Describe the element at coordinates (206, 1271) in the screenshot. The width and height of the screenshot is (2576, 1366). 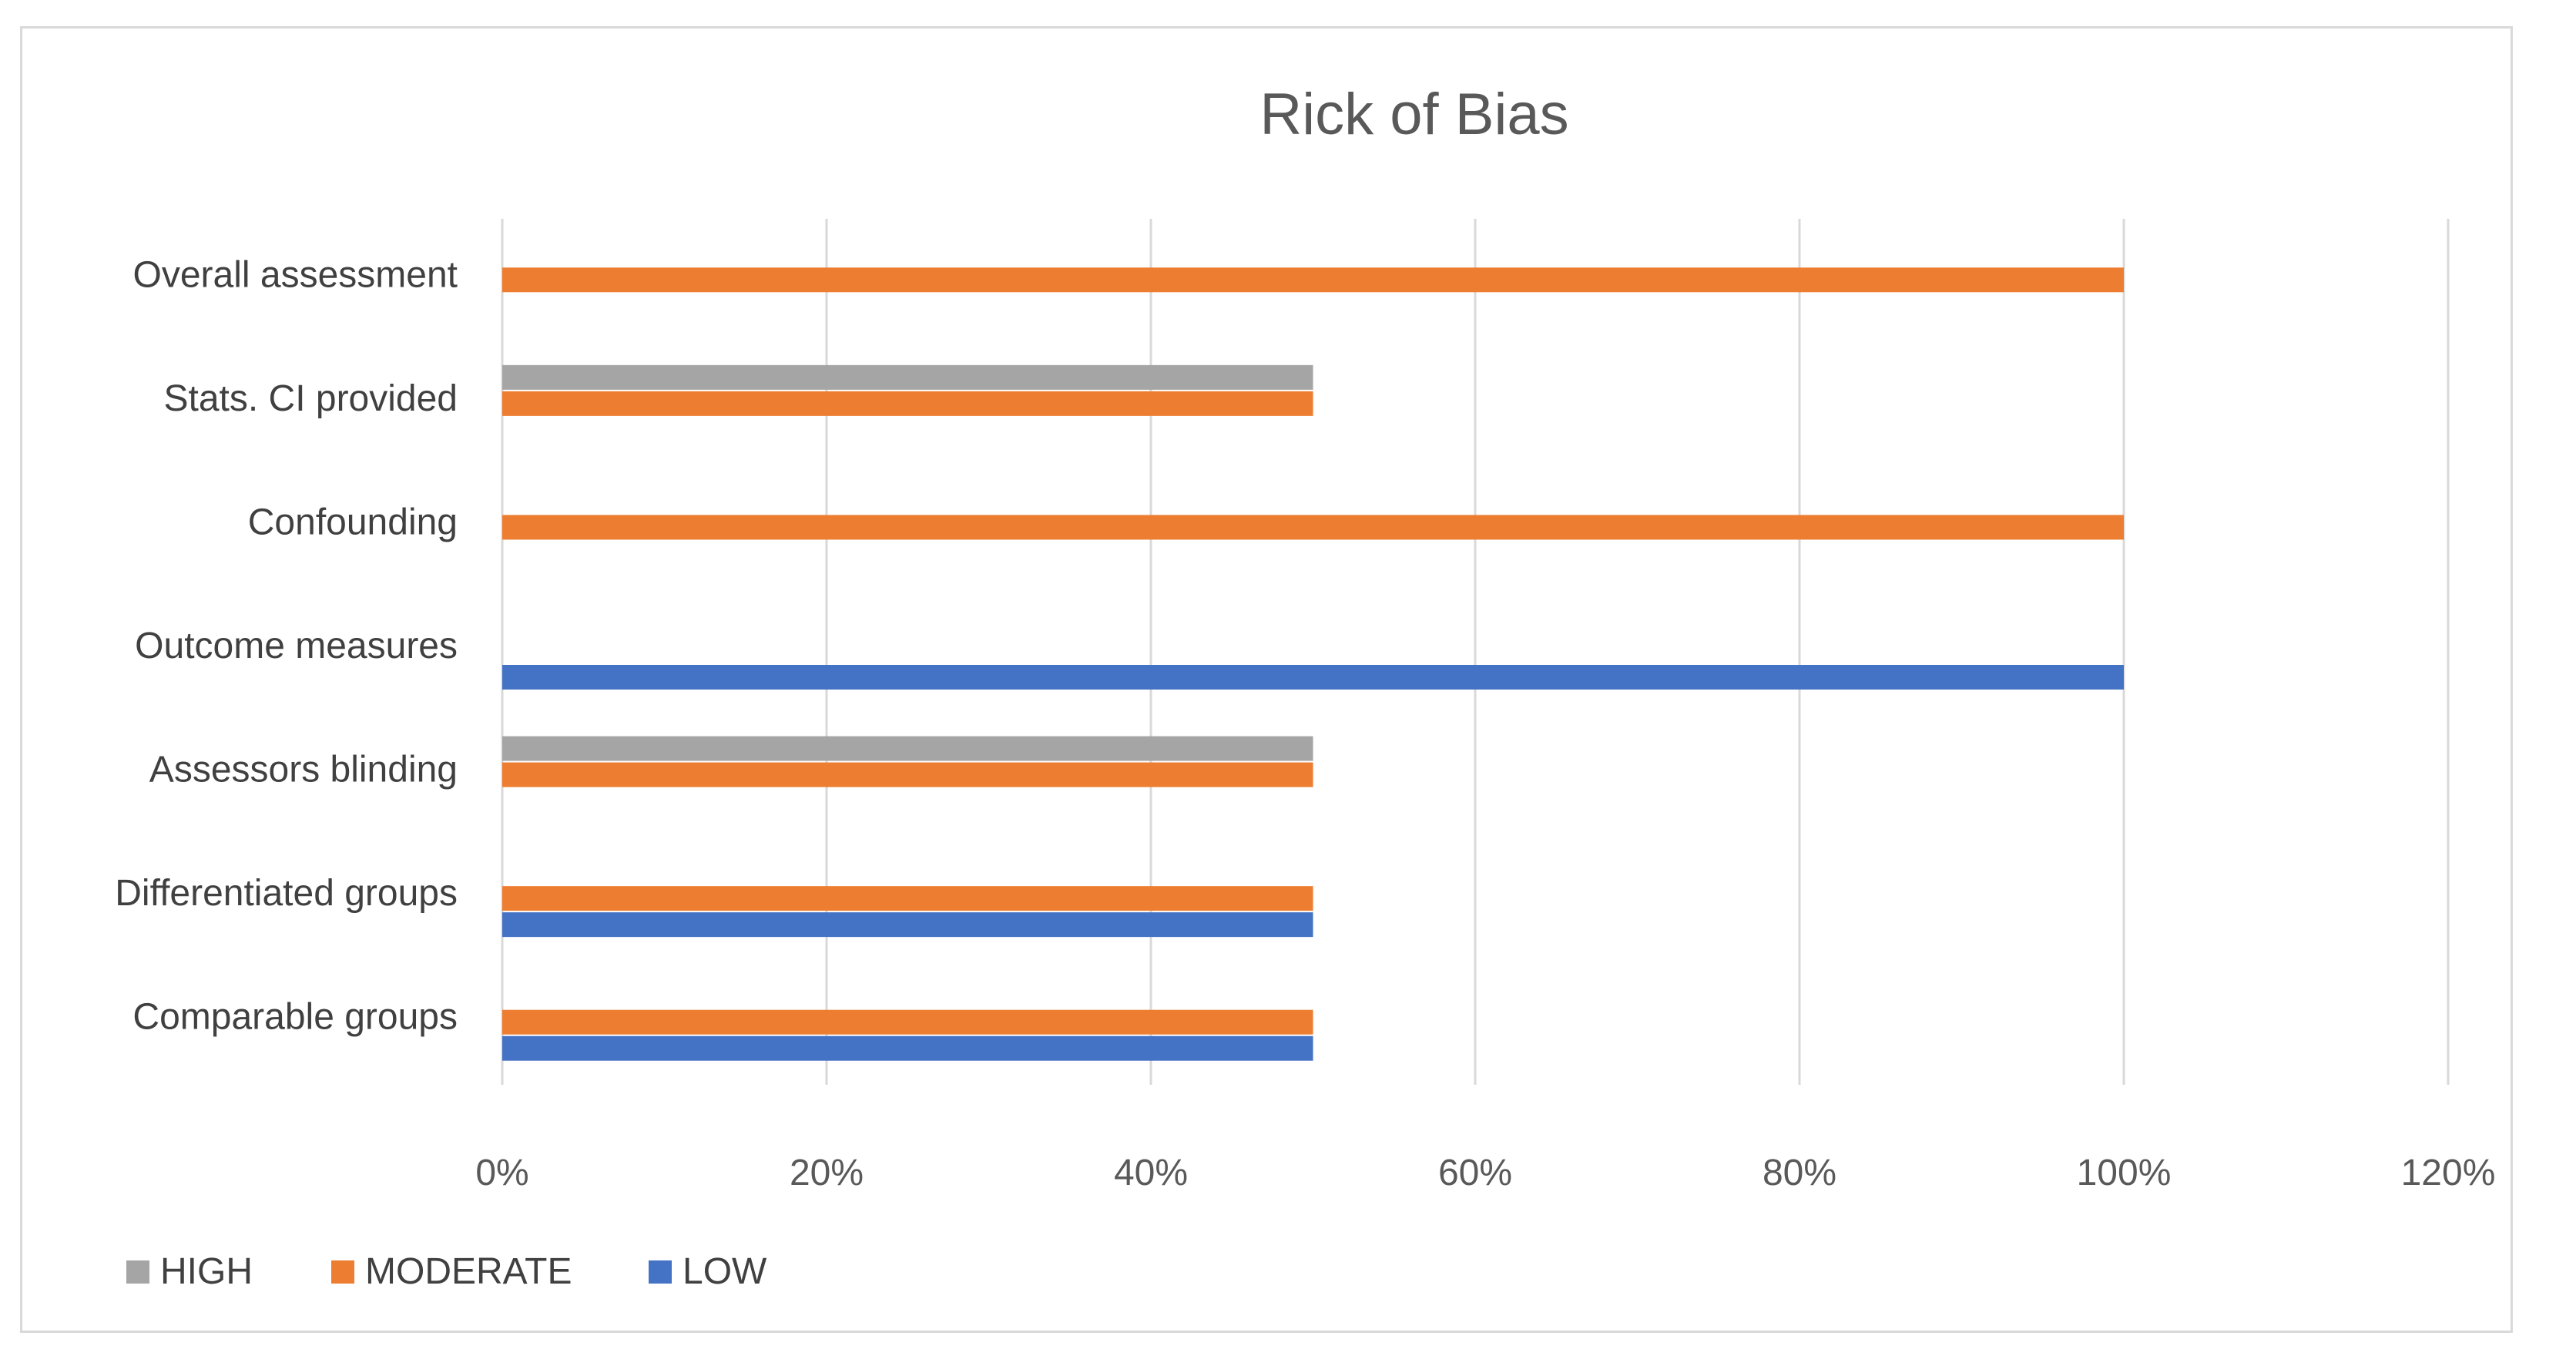
I see `legend-label: HIGH` at that location.